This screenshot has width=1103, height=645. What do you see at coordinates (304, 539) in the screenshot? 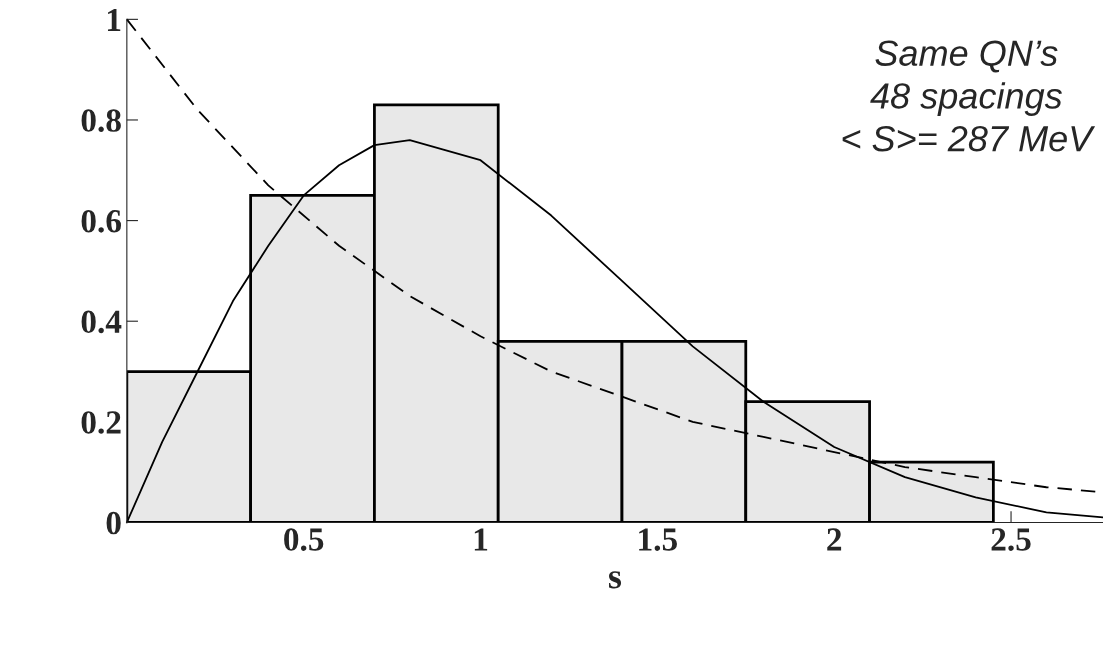
I see `x-tick-label: 0.5` at bounding box center [304, 539].